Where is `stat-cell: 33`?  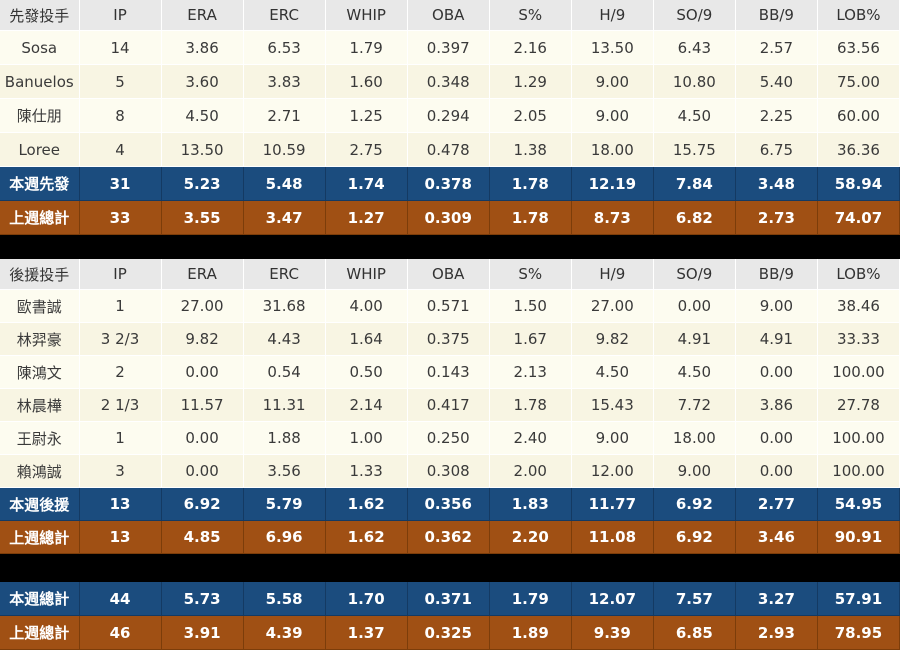
stat-cell: 33 is located at coordinates (120, 217).